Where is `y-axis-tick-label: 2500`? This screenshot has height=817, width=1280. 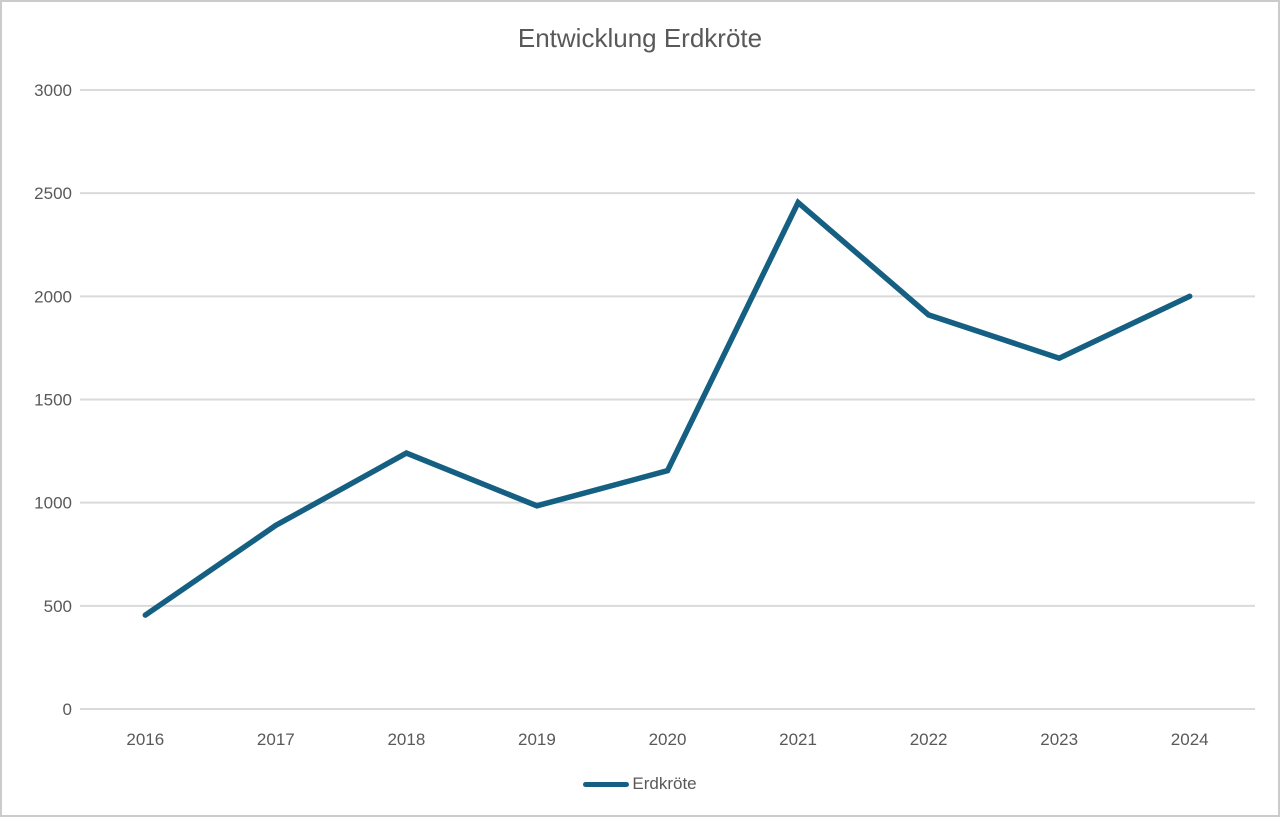 y-axis-tick-label: 2500 is located at coordinates (53, 193).